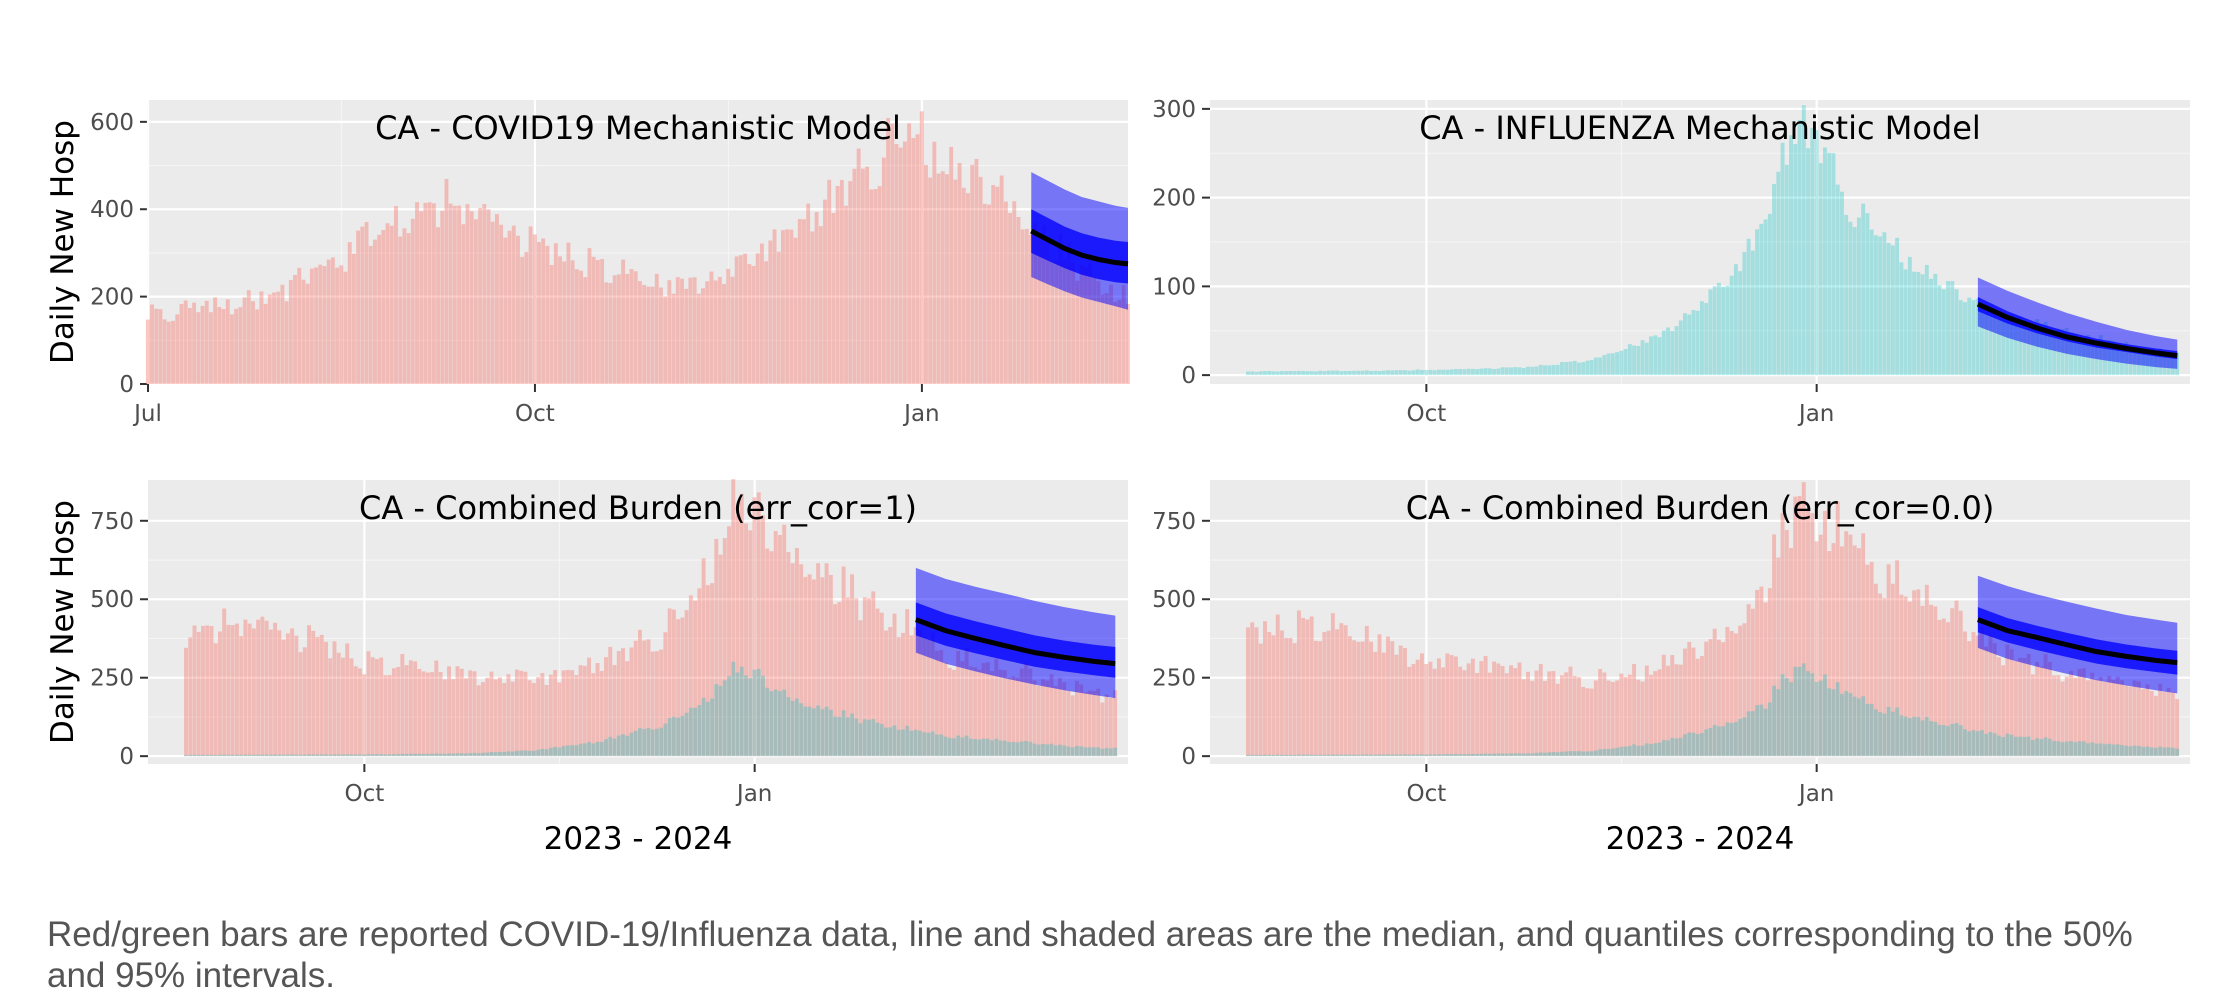  Describe the element at coordinates (63, 622) in the screenshot. I see `y-axis-title: Daily New Hosp` at that location.